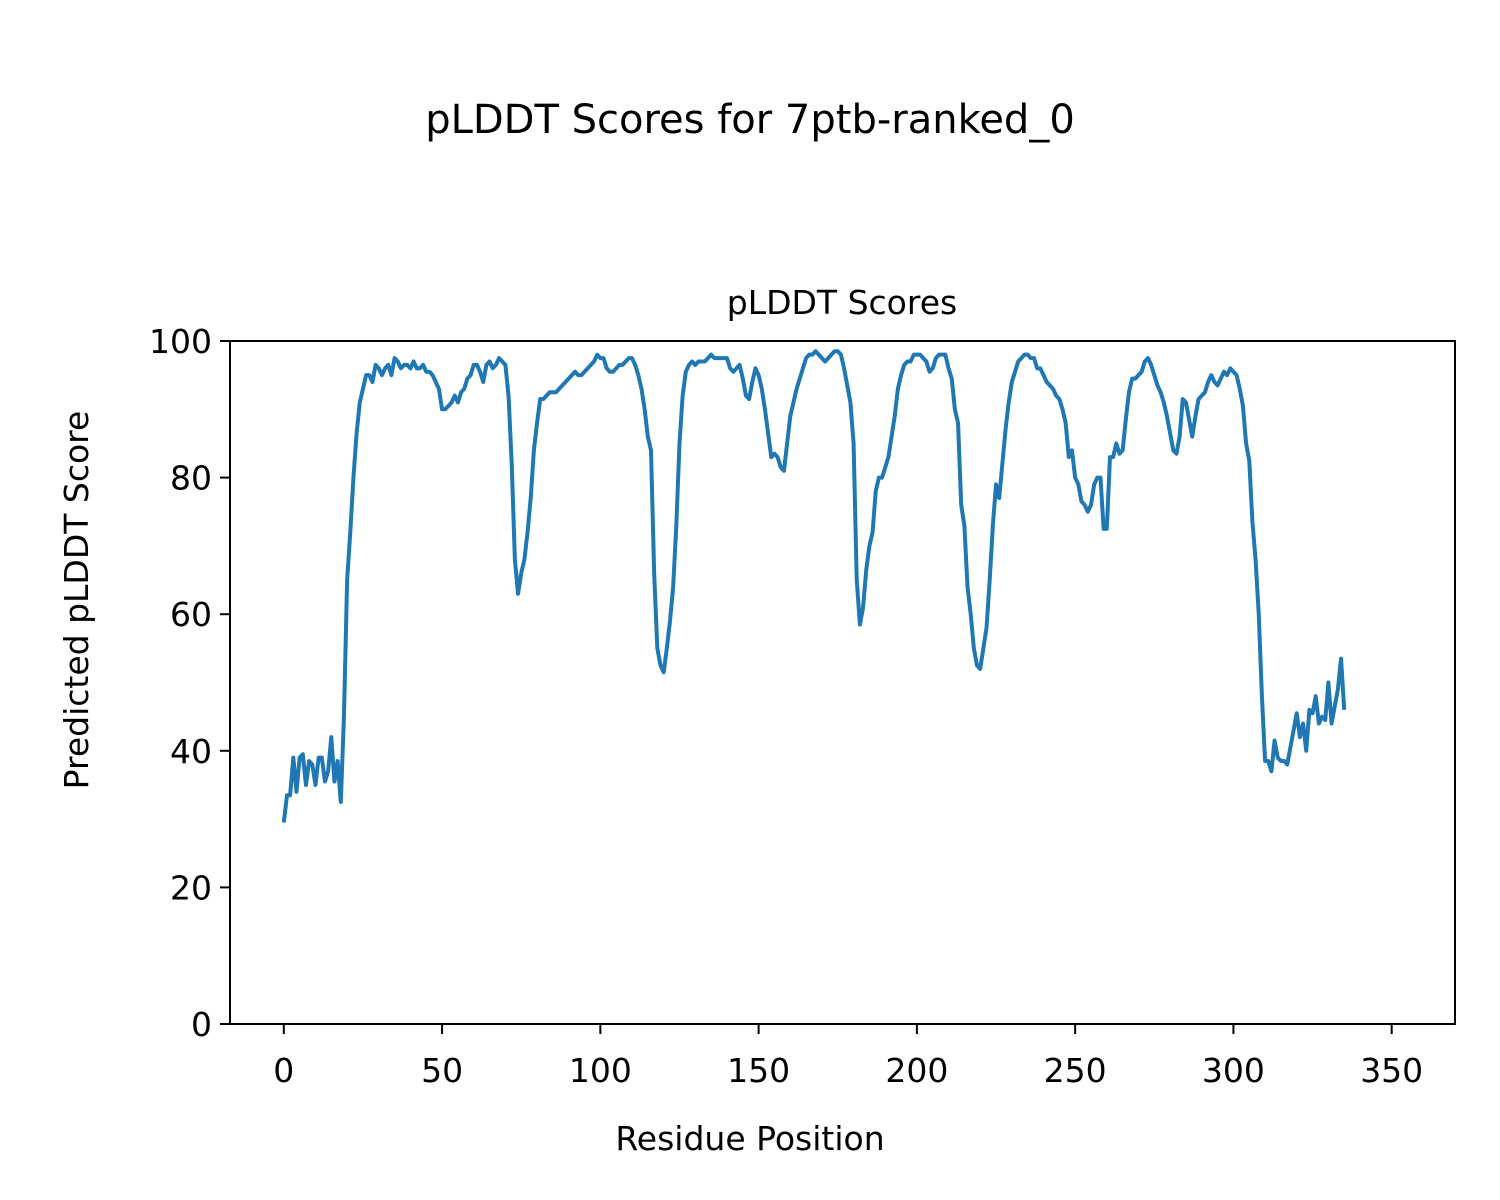 This screenshot has width=1500, height=1200. I want to click on y-axis-label: Predicted pLDDT Score, so click(76, 600).